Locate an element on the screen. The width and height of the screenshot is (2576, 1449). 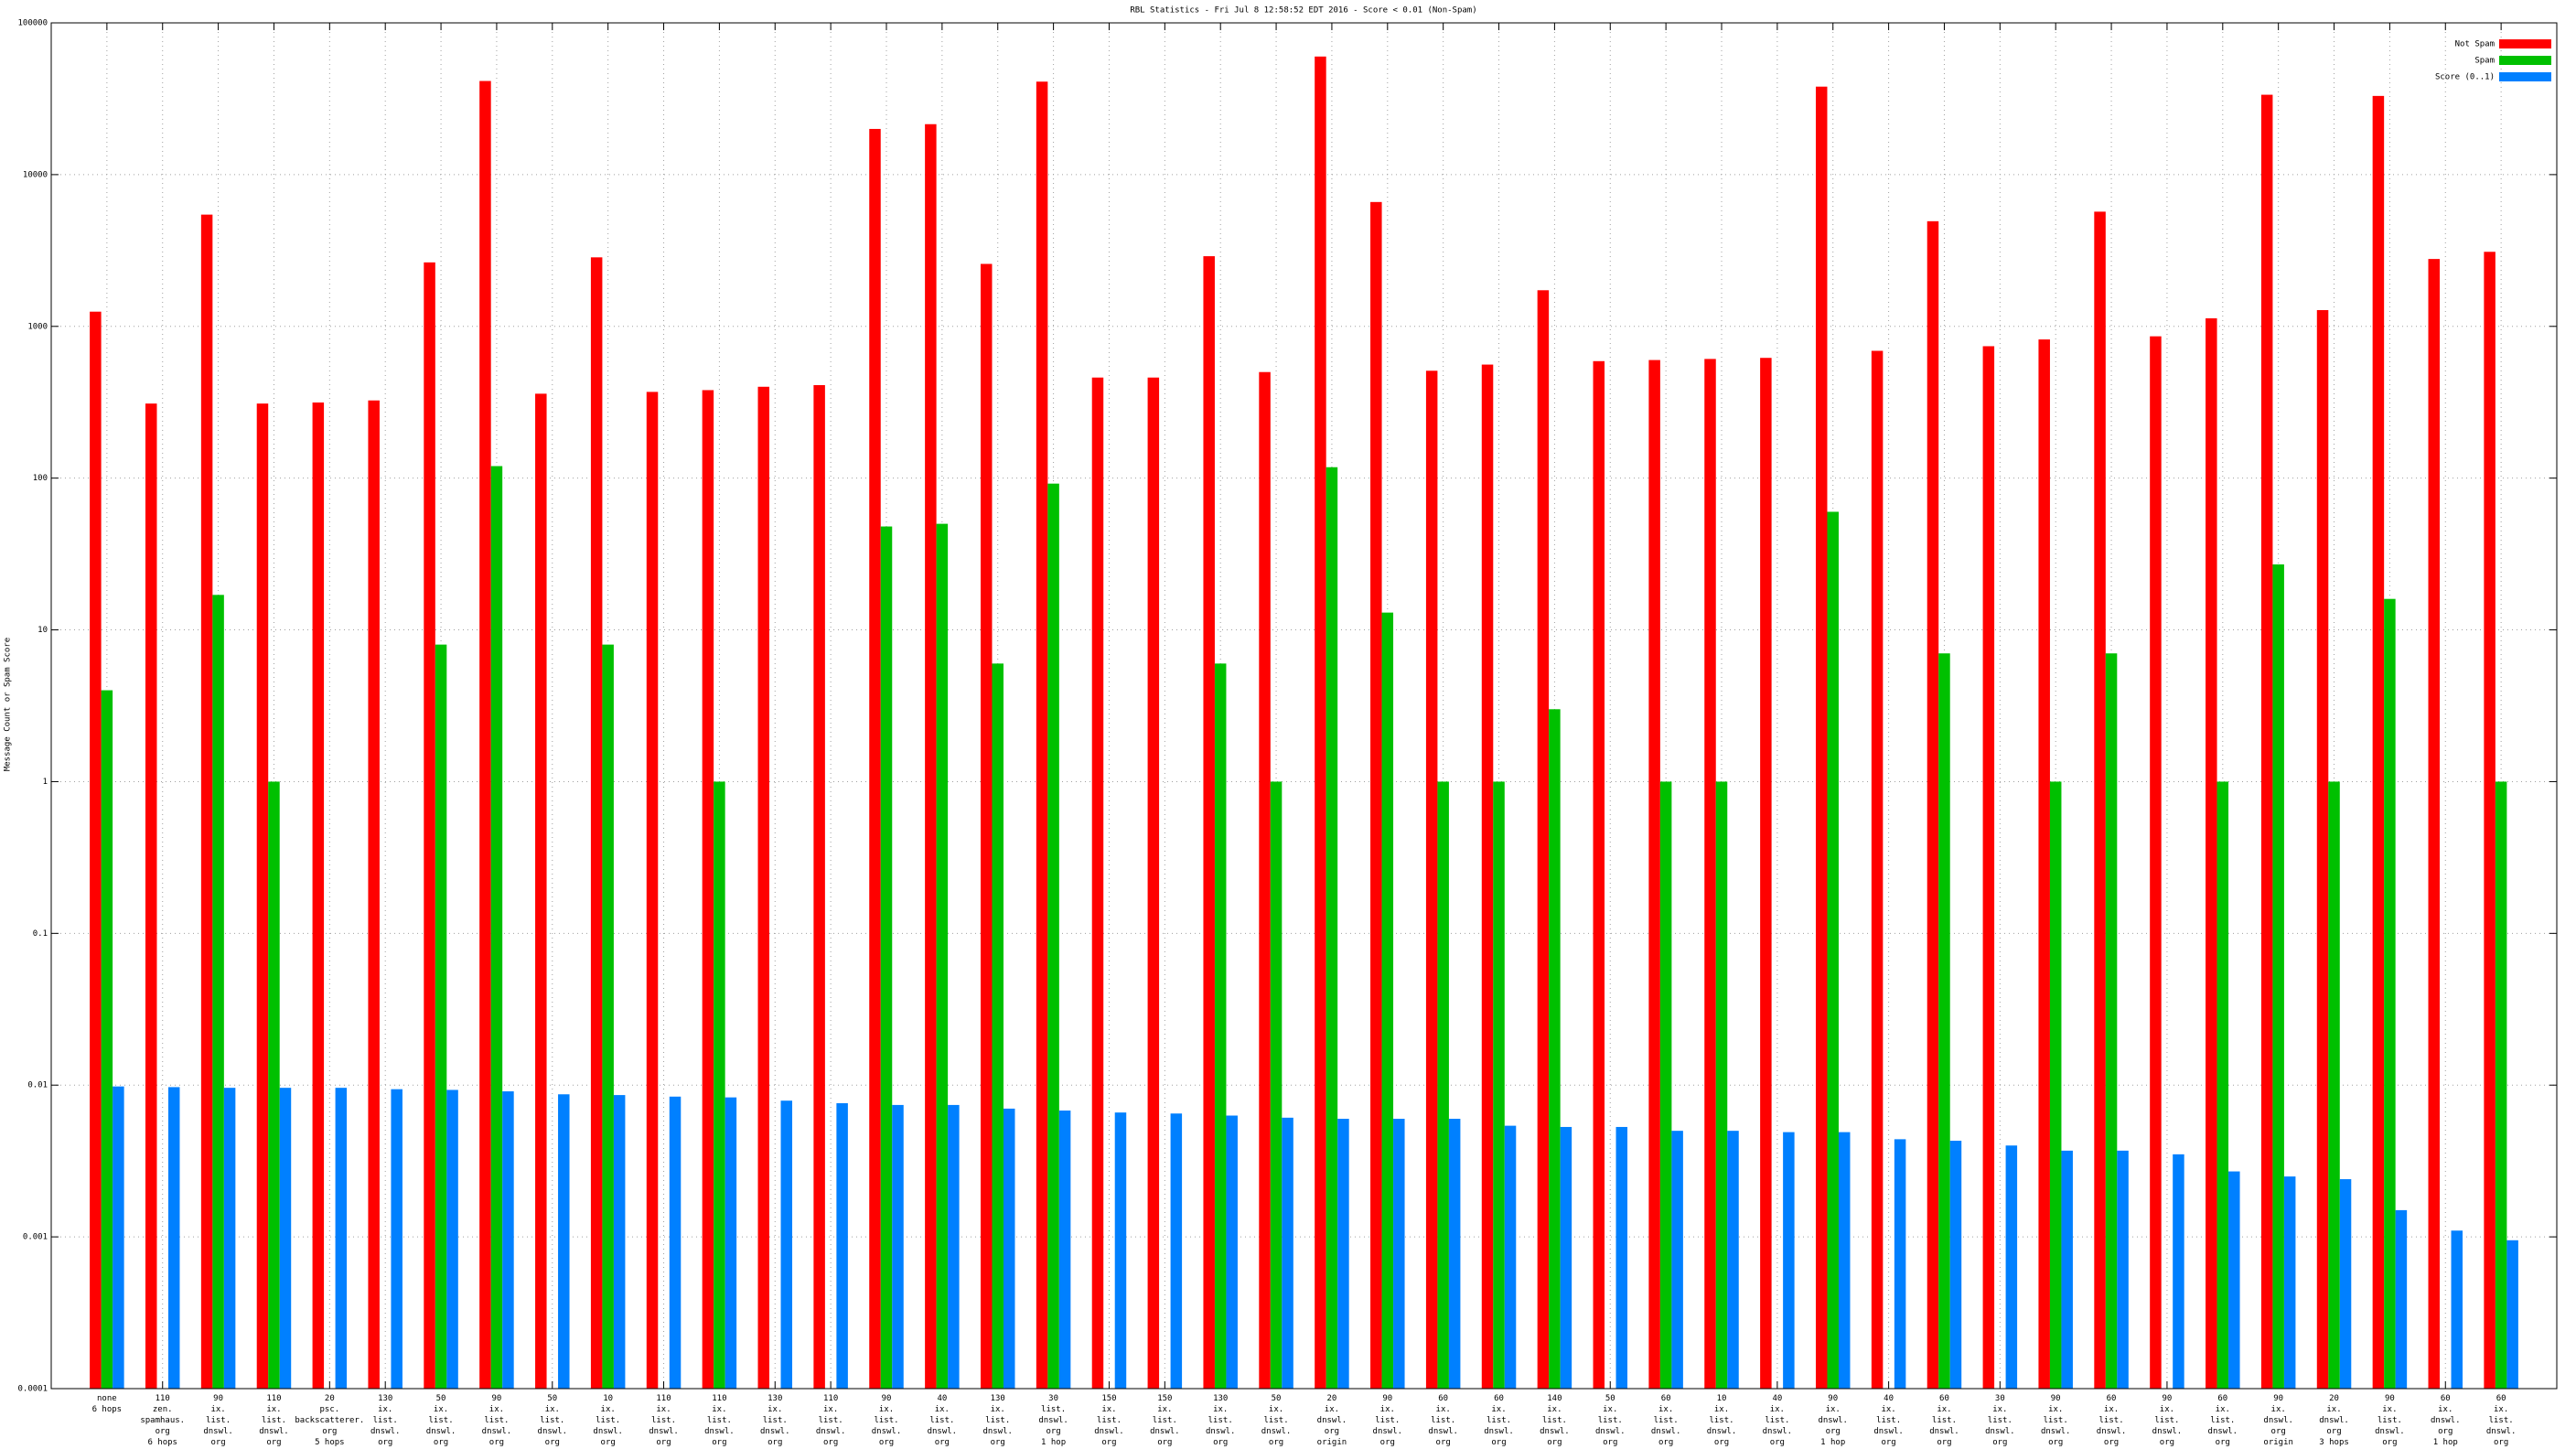
x-tick-label: 30 list. dnswl. org 1 hop is located at coordinates (1053, 1421).